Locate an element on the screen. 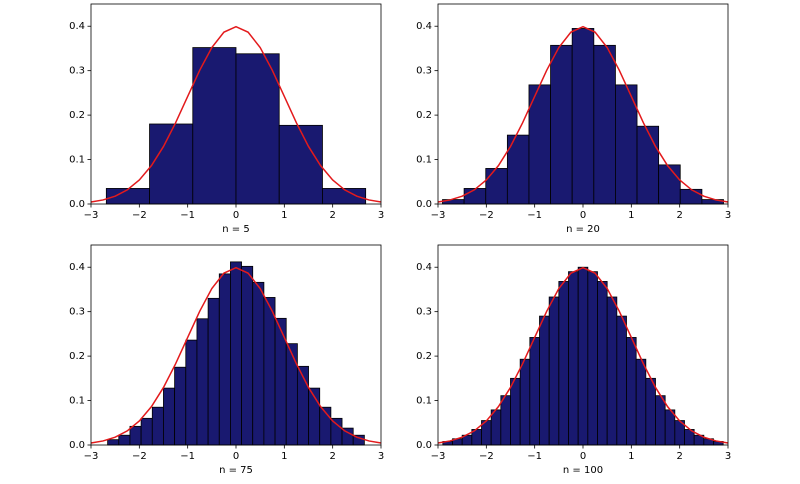 This screenshot has height=484, width=800. x-axis-label: n = 100 is located at coordinates (583, 470).